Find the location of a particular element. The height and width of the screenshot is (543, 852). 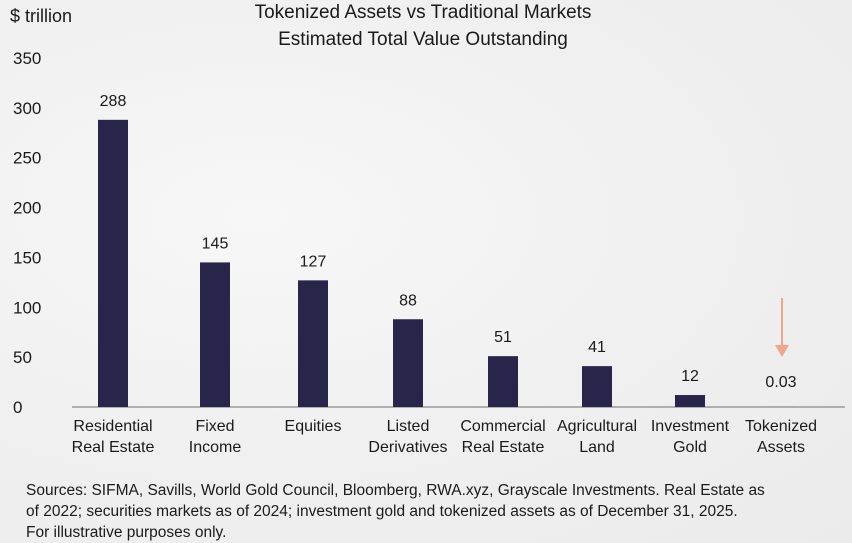

chart-title: Tokenized Assets vs Traditional Markets is located at coordinates (423, 12).